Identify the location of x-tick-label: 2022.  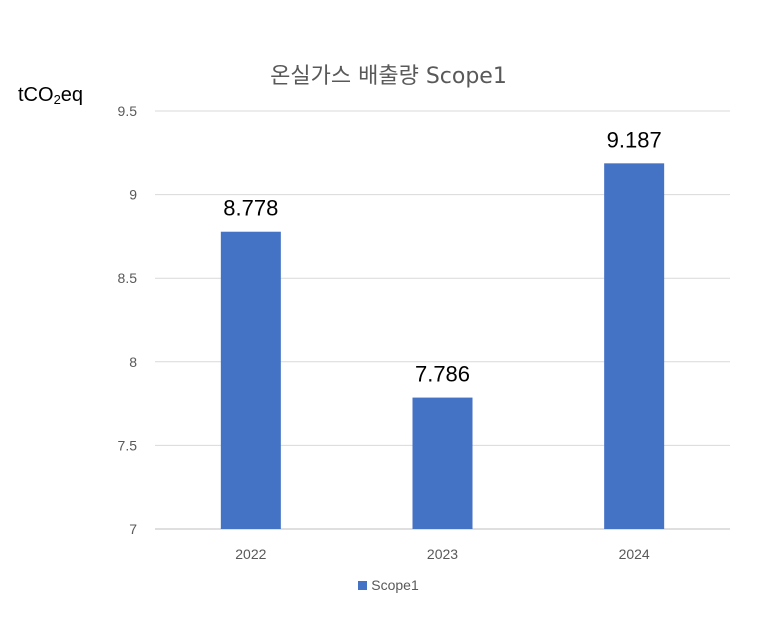
(250, 554).